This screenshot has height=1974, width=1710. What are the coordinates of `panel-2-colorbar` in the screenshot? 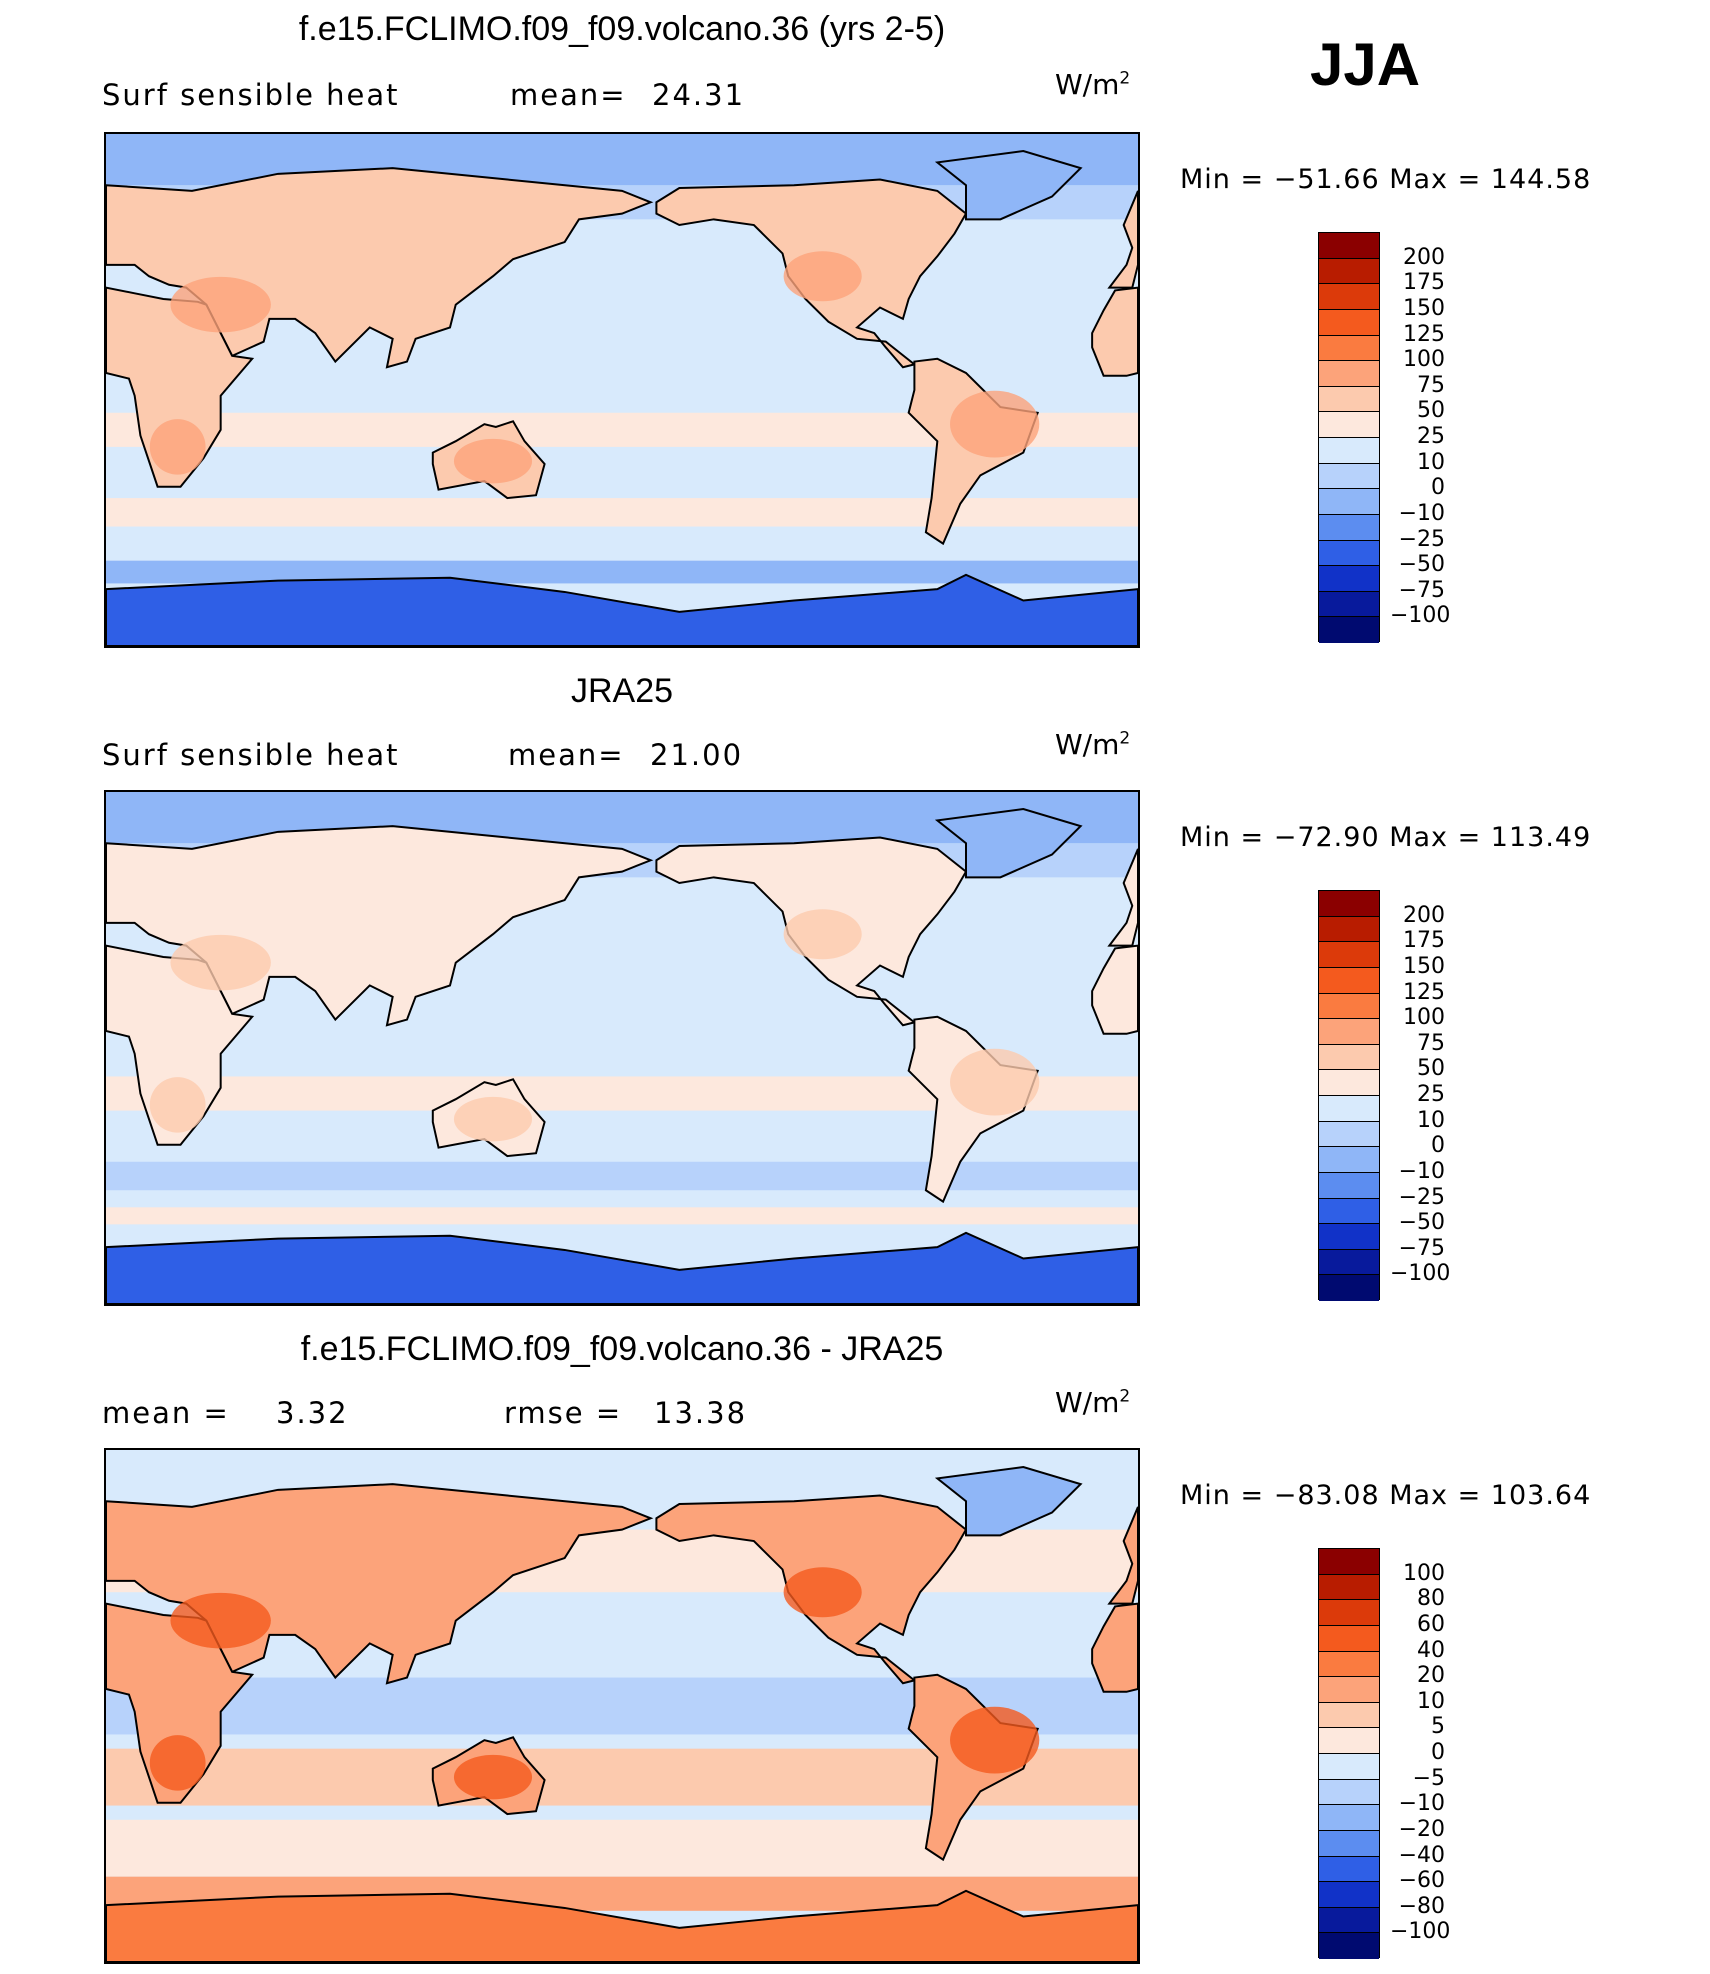 It's located at (1349, 1095).